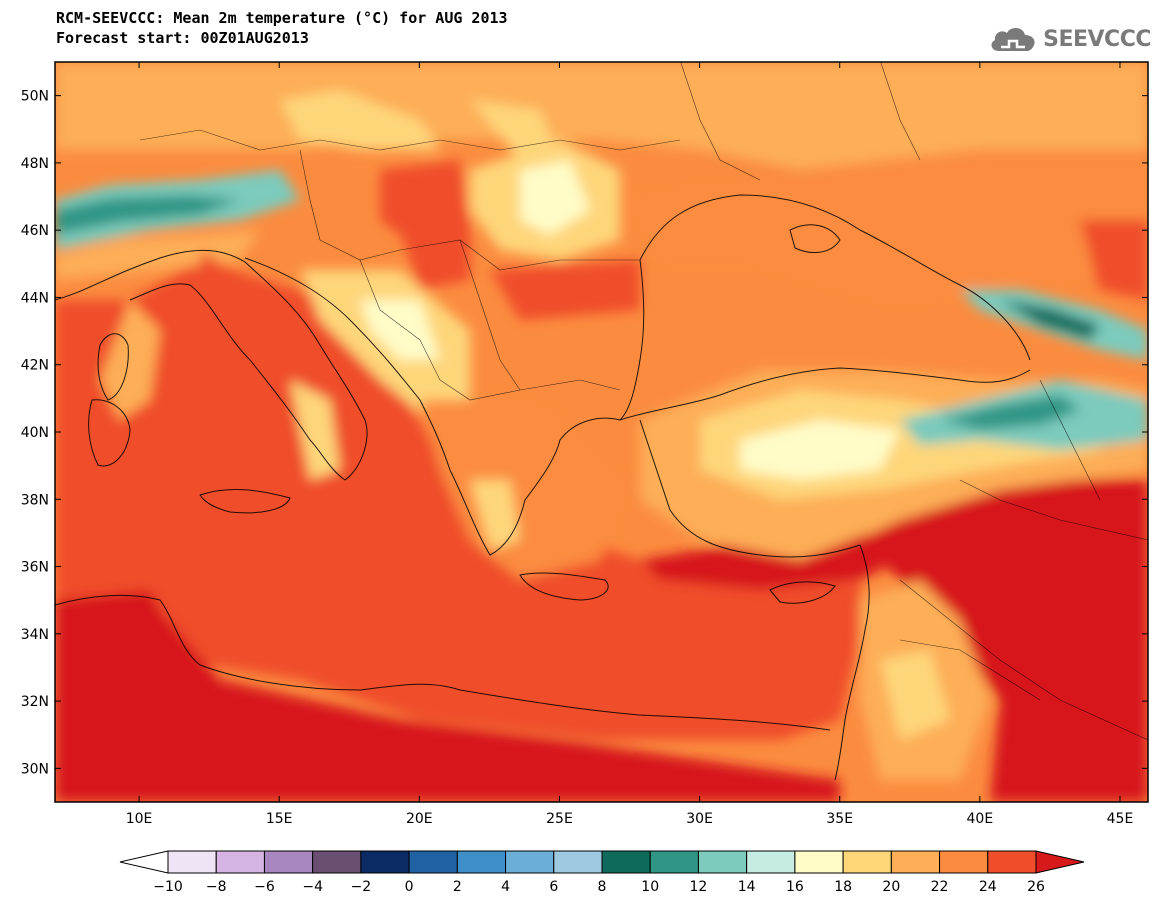 The image size is (1165, 907). What do you see at coordinates (35, 635) in the screenshot?
I see `lat-tick-label: 34N` at bounding box center [35, 635].